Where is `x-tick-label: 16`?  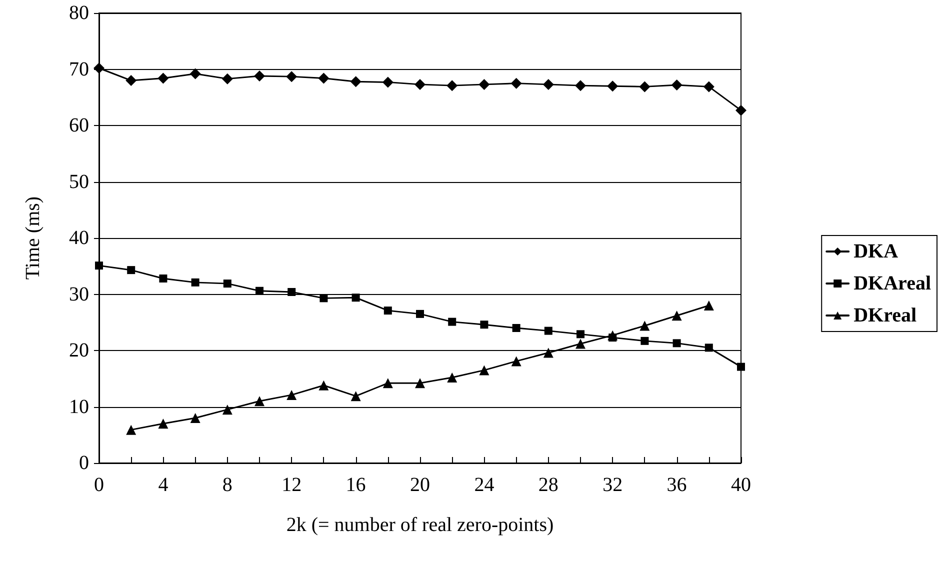
x-tick-label: 16 is located at coordinates (356, 485).